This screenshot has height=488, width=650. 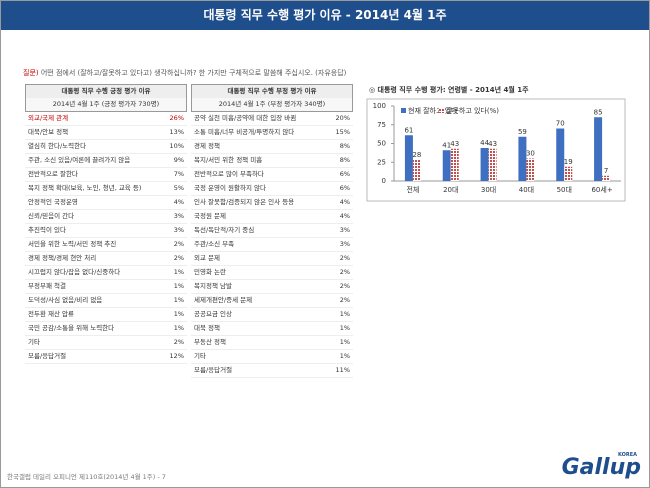 I want to click on table-row: 전반적으로 많이 부족하다 6%, so click(x=272, y=175).